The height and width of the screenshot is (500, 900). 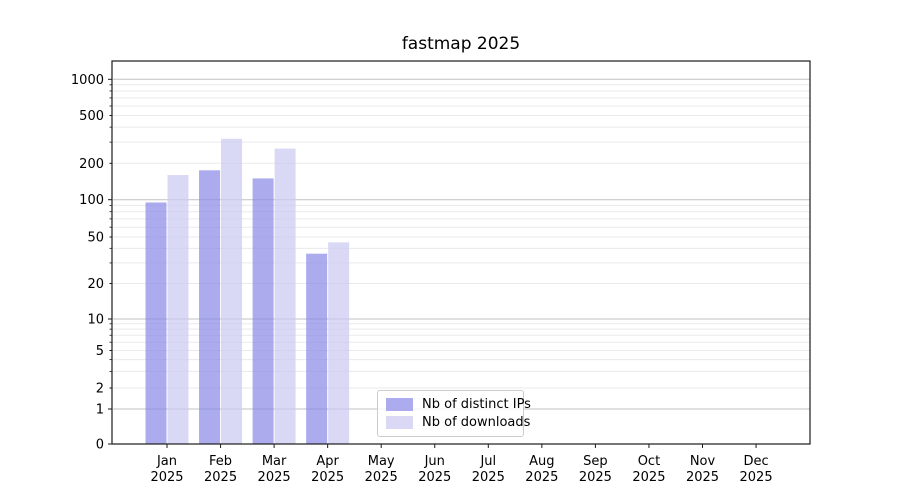 I want to click on x-tick-label-month: Mar, so click(x=274, y=461).